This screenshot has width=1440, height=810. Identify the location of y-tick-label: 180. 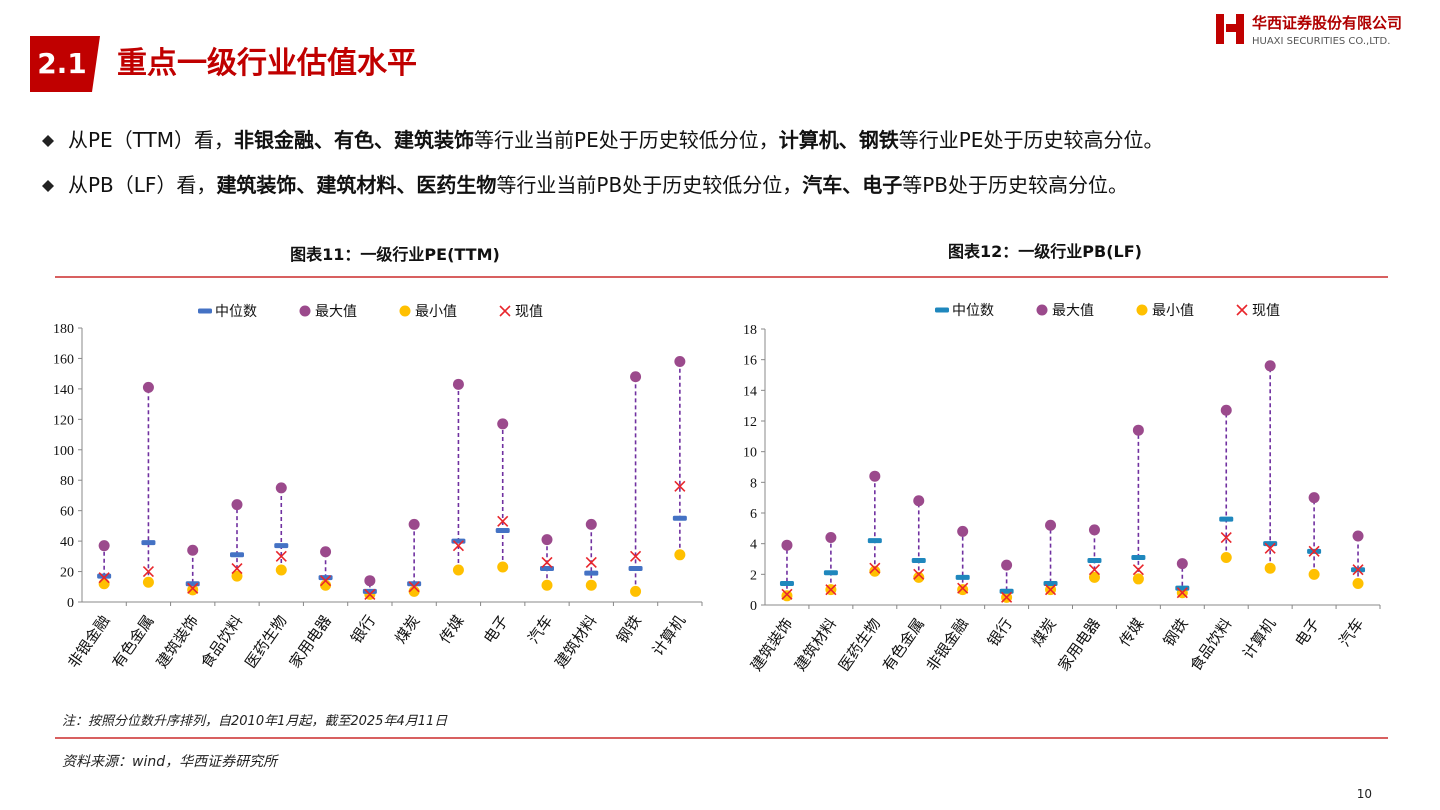
(63, 329).